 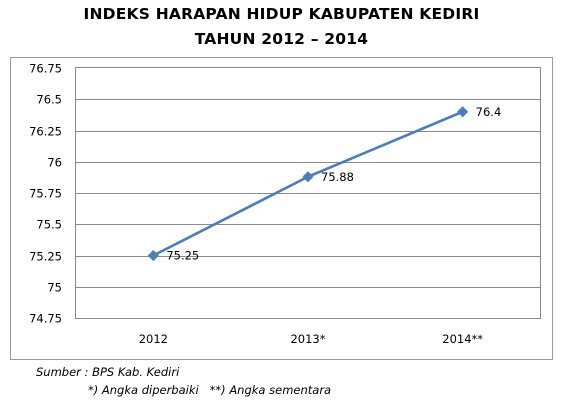 What do you see at coordinates (107, 372) in the screenshot?
I see `source-note: Sumber : BPS Kab. Kediri` at bounding box center [107, 372].